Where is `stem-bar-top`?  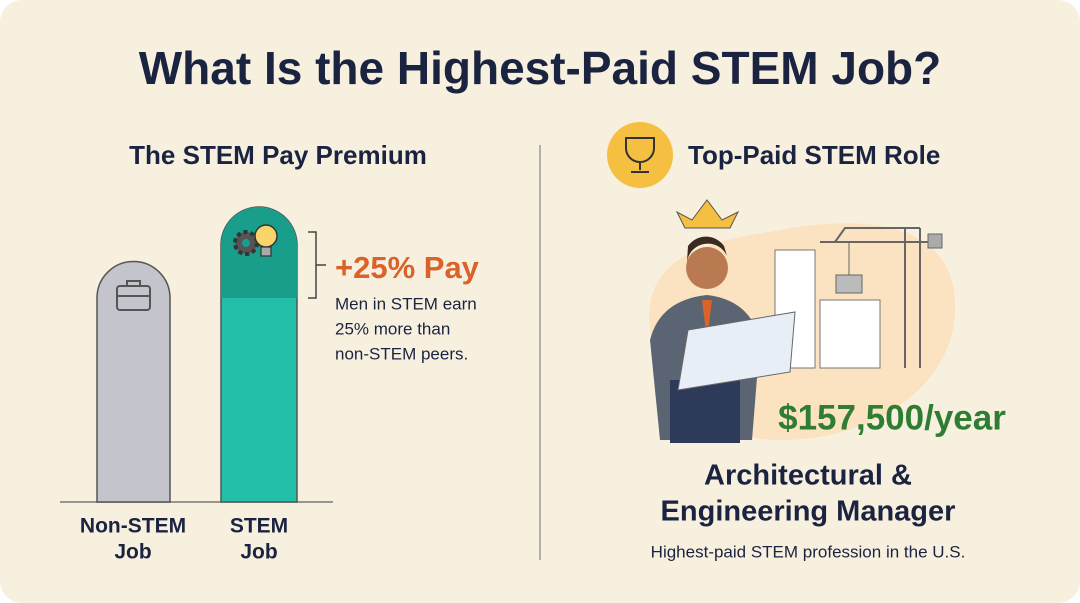
stem-bar-top is located at coordinates (259, 252).